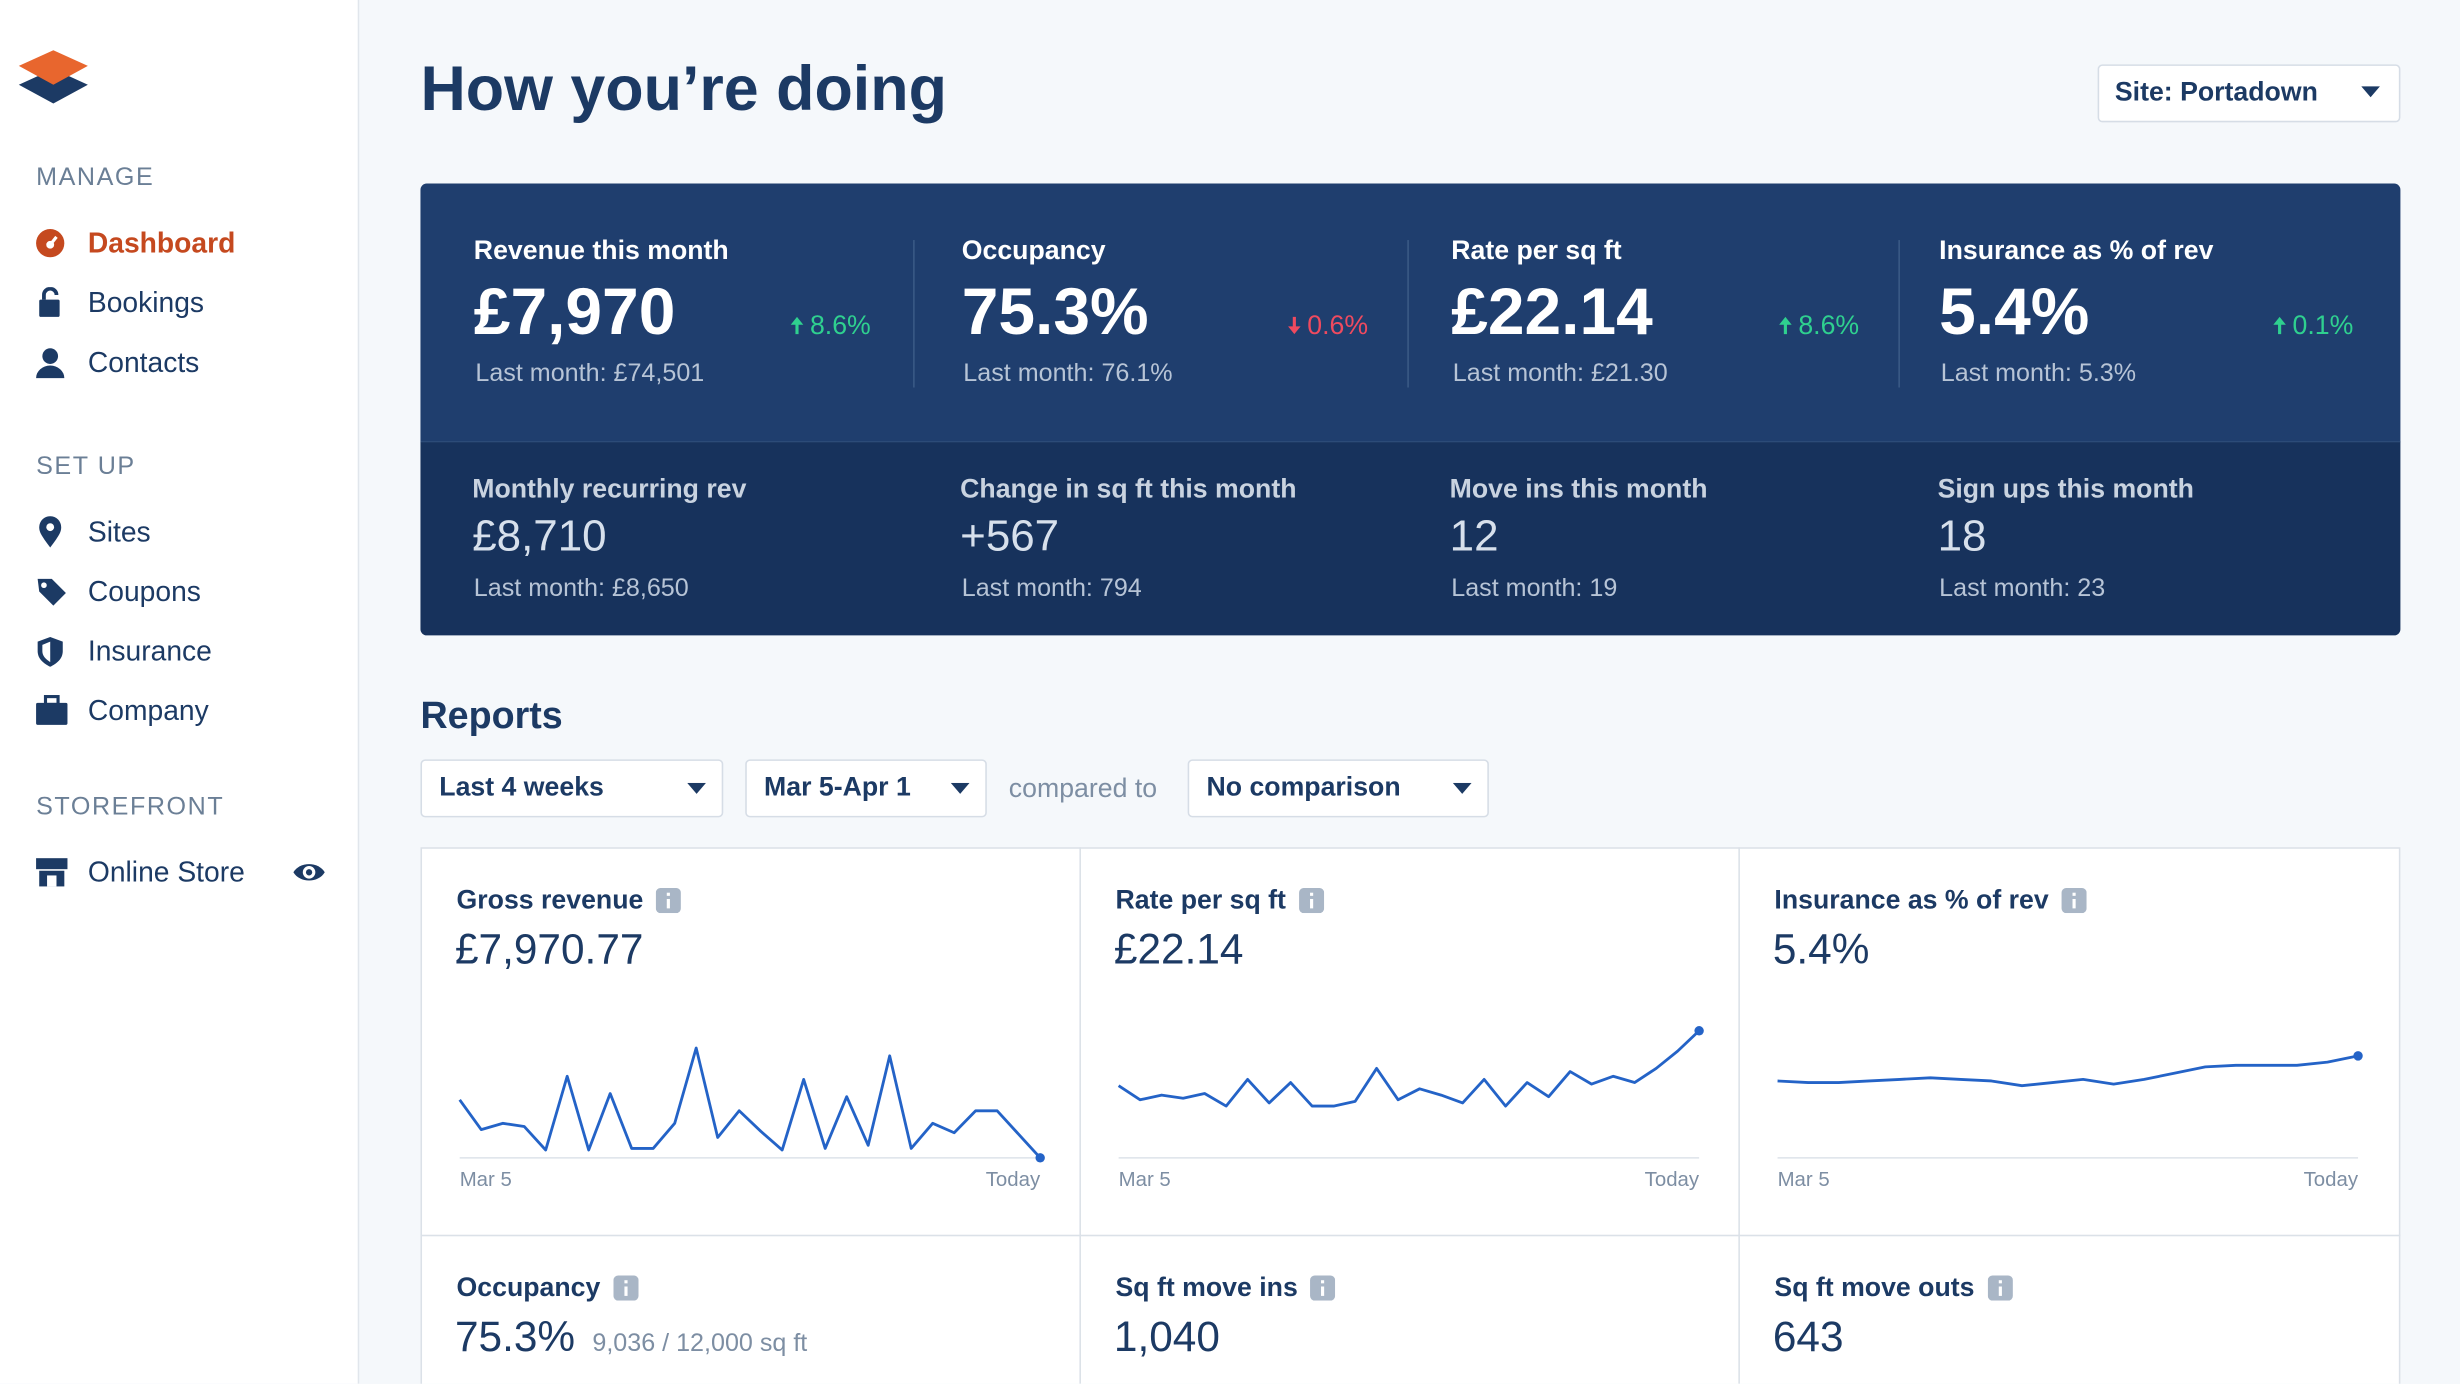 The image size is (2460, 1384). I want to click on kpi-panel-bottom, so click(1410, 538).